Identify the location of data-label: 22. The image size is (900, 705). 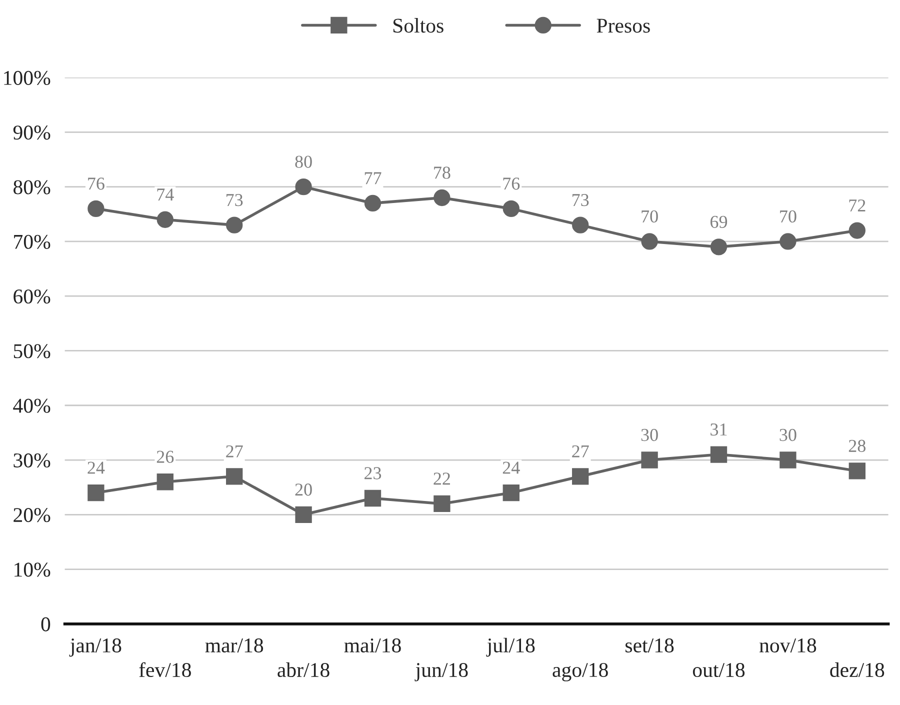
(442, 478).